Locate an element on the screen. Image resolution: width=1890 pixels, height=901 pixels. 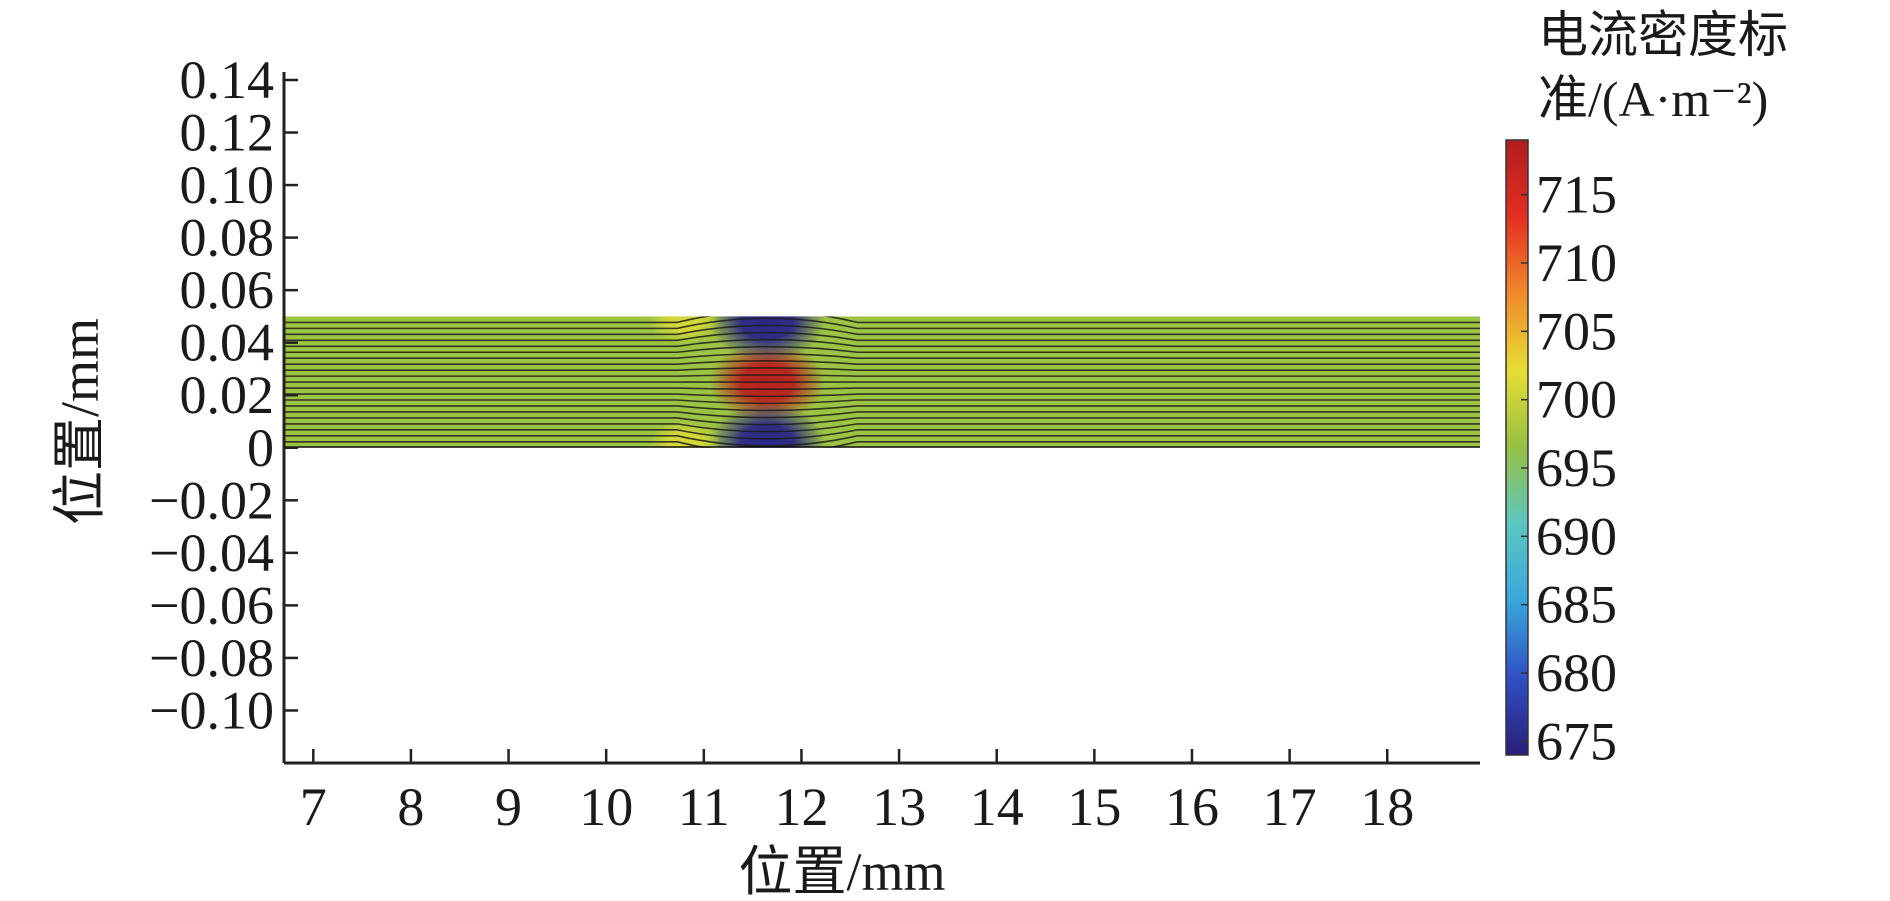
colorbar-scale is located at coordinates (1517, 447).